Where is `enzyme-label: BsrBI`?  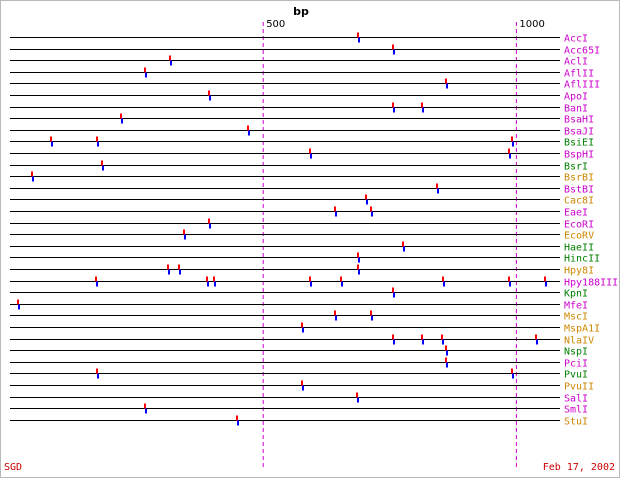
enzyme-label: BsrBI is located at coordinates (579, 178).